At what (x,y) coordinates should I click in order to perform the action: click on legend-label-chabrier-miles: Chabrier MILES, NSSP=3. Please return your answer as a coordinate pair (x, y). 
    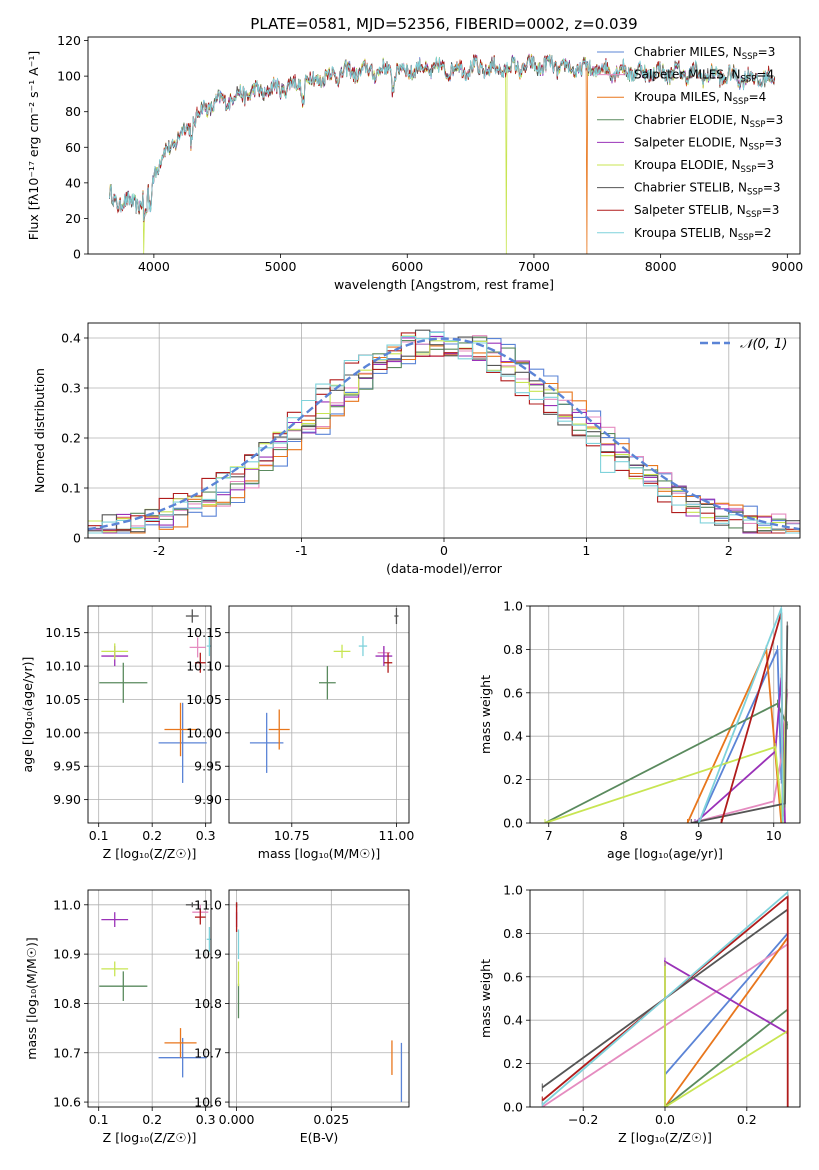
    Looking at the image, I should click on (704, 53).